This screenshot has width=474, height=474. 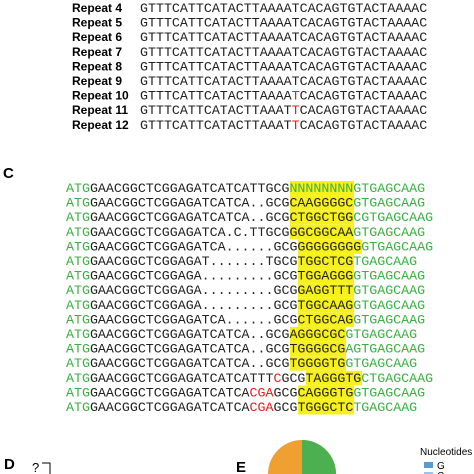 What do you see at coordinates (241, 466) in the screenshot?
I see `panel-letter: E` at bounding box center [241, 466].